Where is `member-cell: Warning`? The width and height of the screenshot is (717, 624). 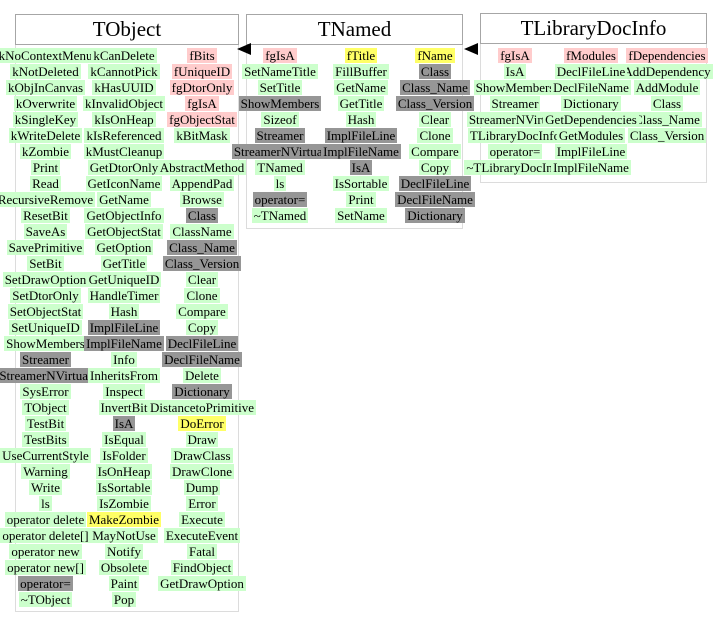
member-cell: Warning is located at coordinates (45, 471).